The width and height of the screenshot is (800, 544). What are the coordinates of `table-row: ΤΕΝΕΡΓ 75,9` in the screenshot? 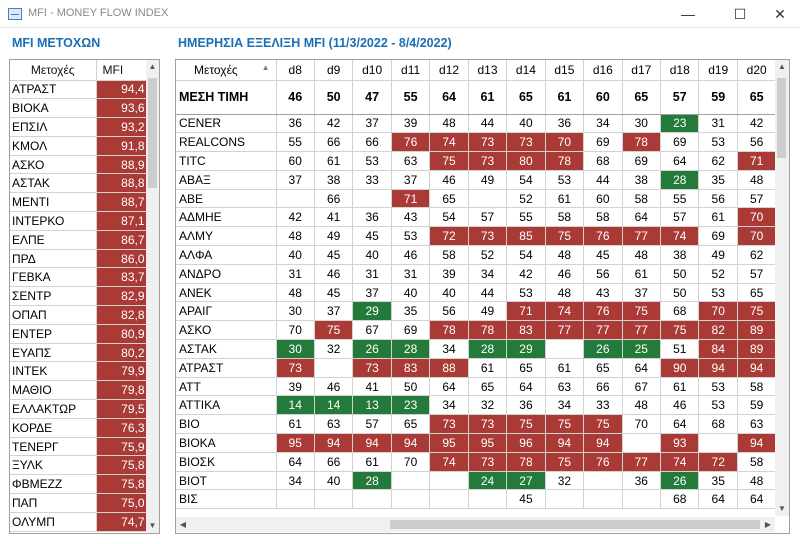 It's located at (79, 447).